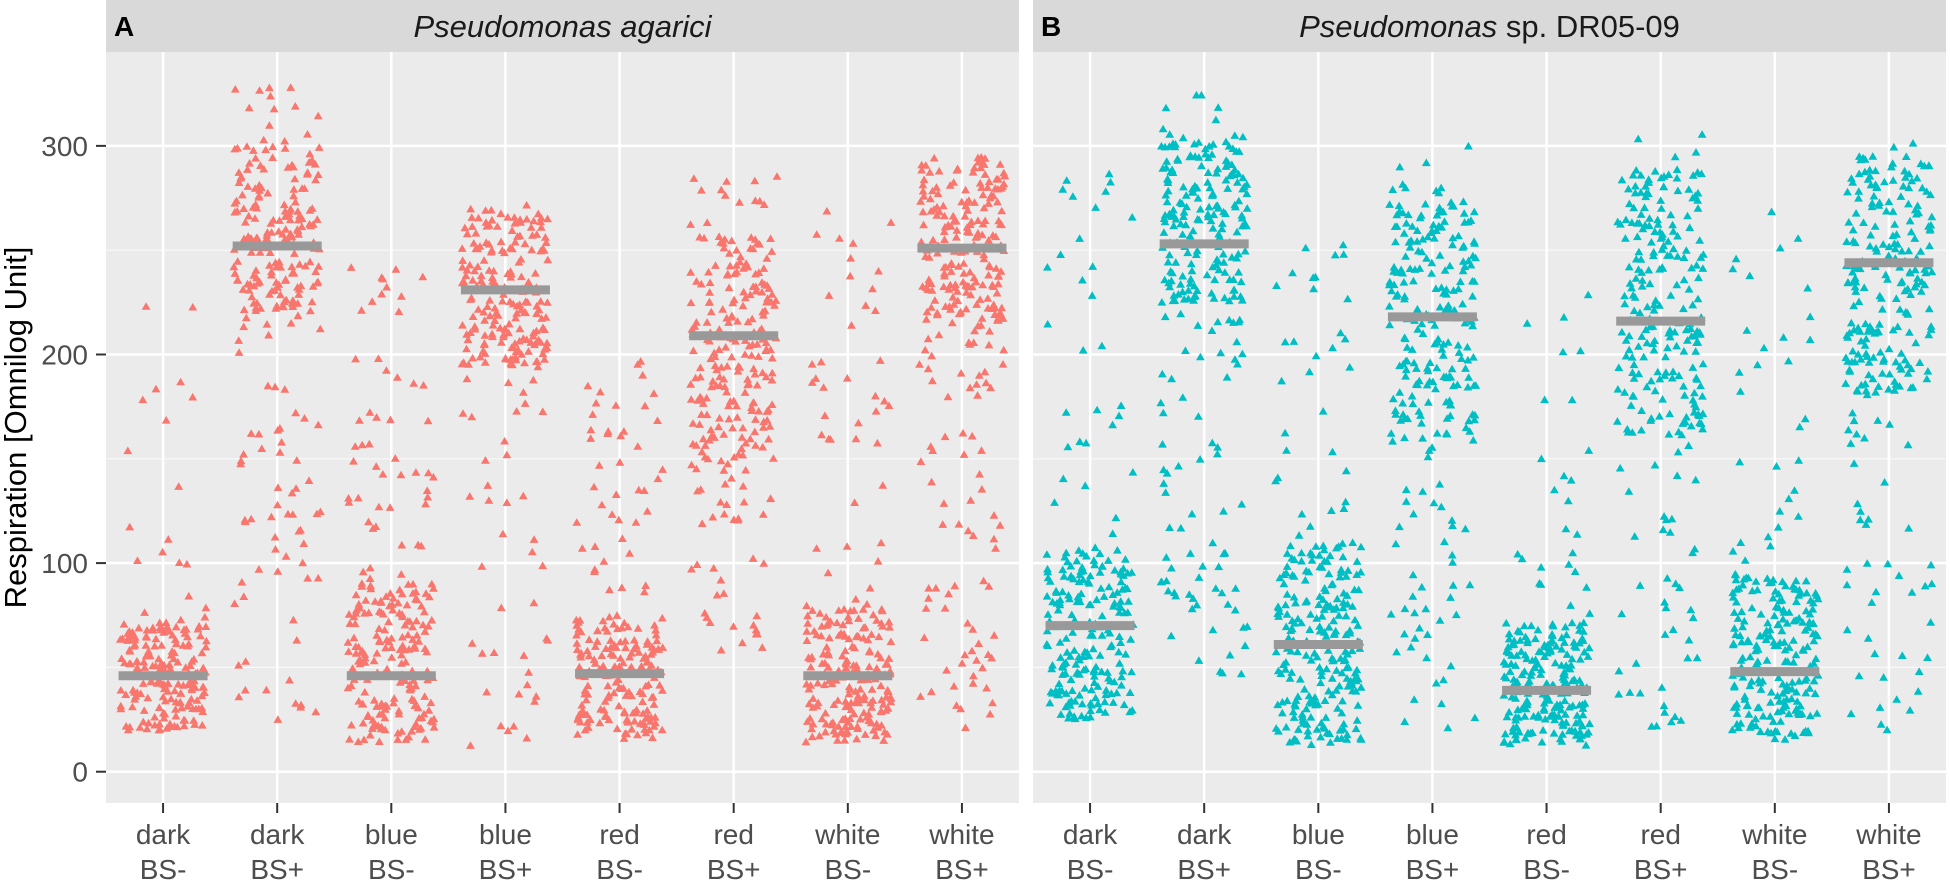 This screenshot has width=1950, height=887. I want to click on x-tick-label-line: BS-, so click(847, 869).